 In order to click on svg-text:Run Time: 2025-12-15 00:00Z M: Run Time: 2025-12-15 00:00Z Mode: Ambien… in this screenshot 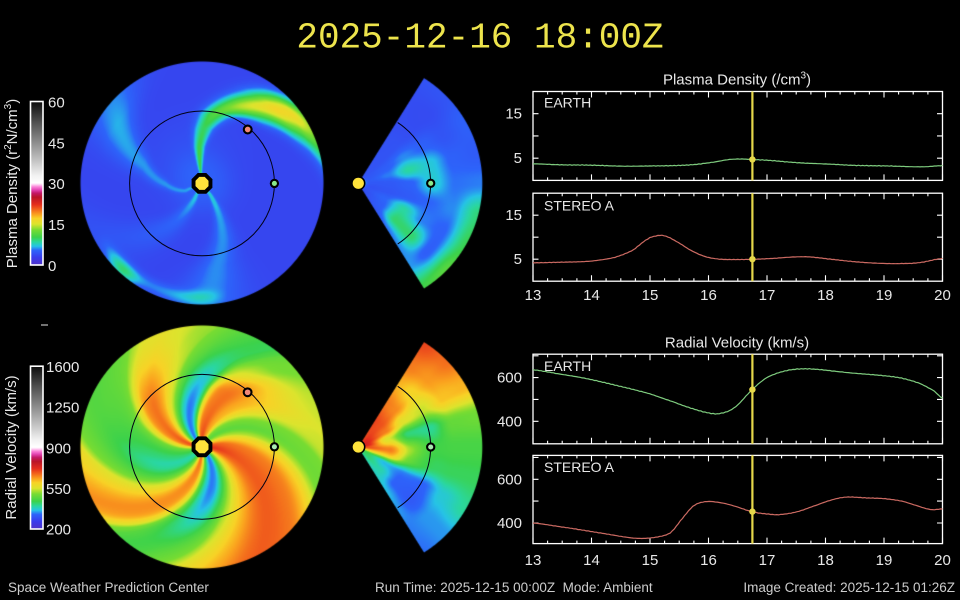, I will do `click(514, 587)`.